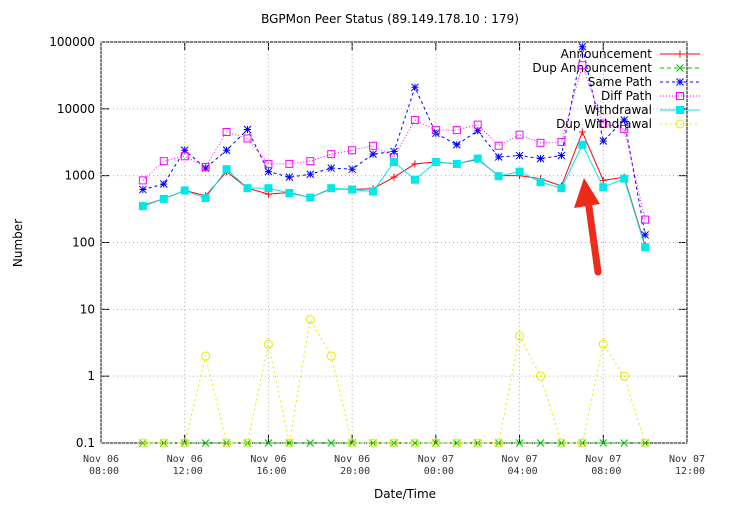  I want to click on y-tick-label: 100, so click(83, 243).